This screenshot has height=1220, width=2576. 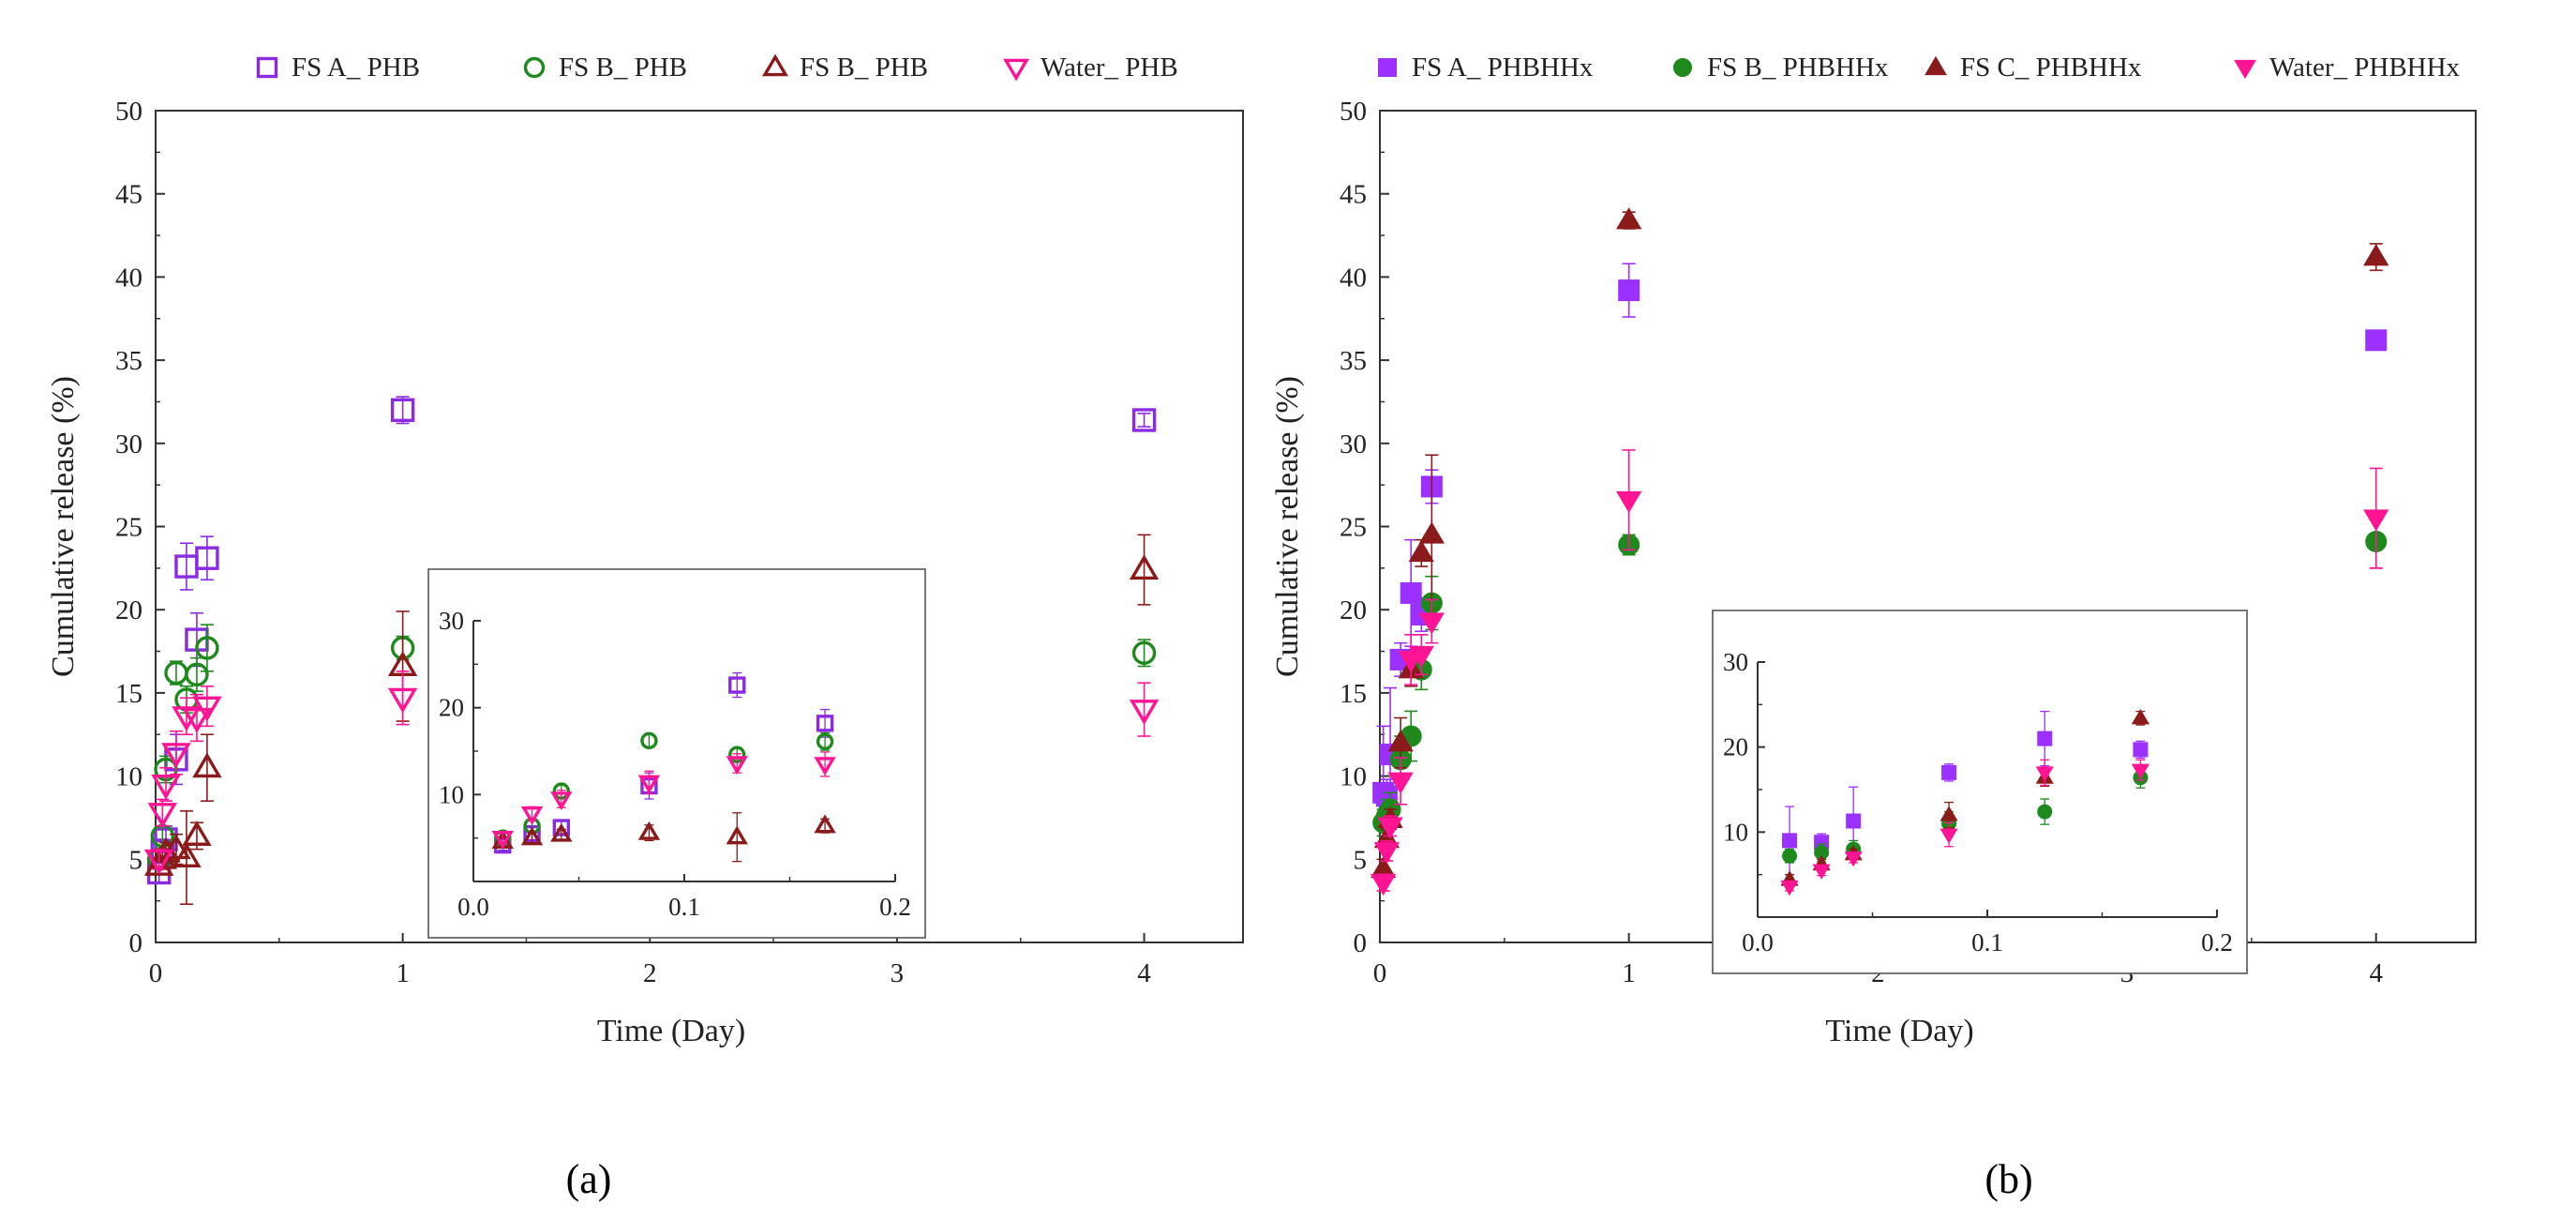 I want to click on y-tick-label: 40, so click(x=129, y=278).